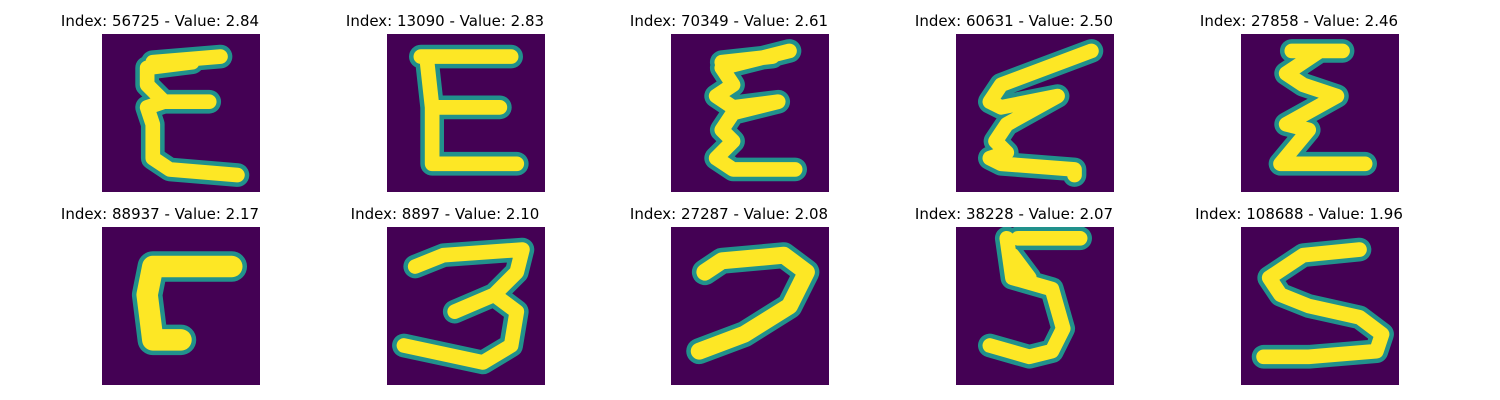 The image size is (1500, 400). Describe the element at coordinates (1014, 214) in the screenshot. I see `panel-title: Index: 38228 - Value: 2.07` at that location.